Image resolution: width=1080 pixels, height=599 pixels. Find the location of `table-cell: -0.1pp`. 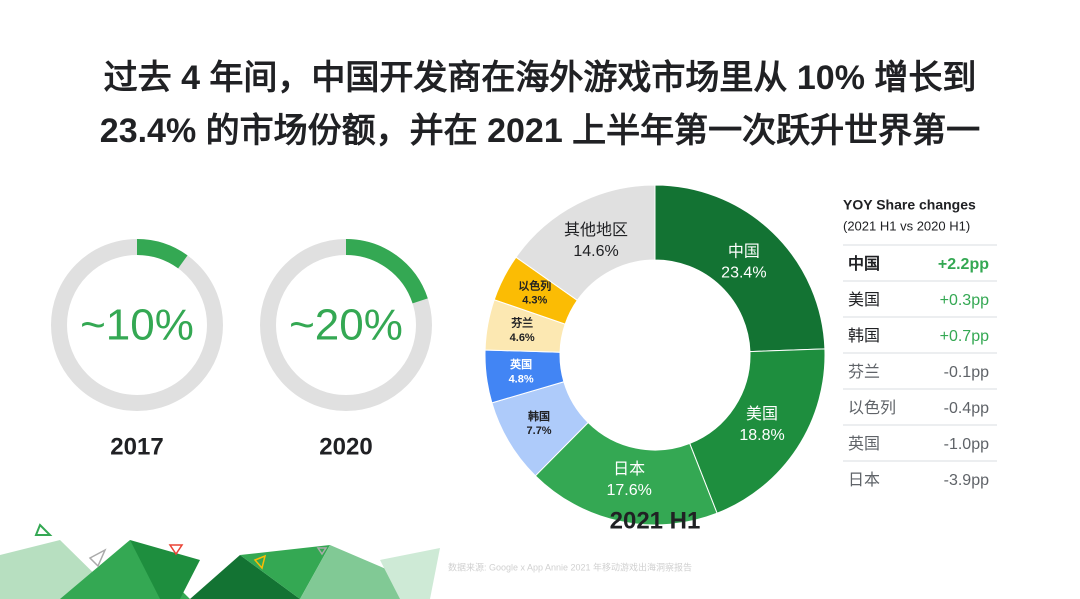

table-cell: -0.1pp is located at coordinates (966, 372).